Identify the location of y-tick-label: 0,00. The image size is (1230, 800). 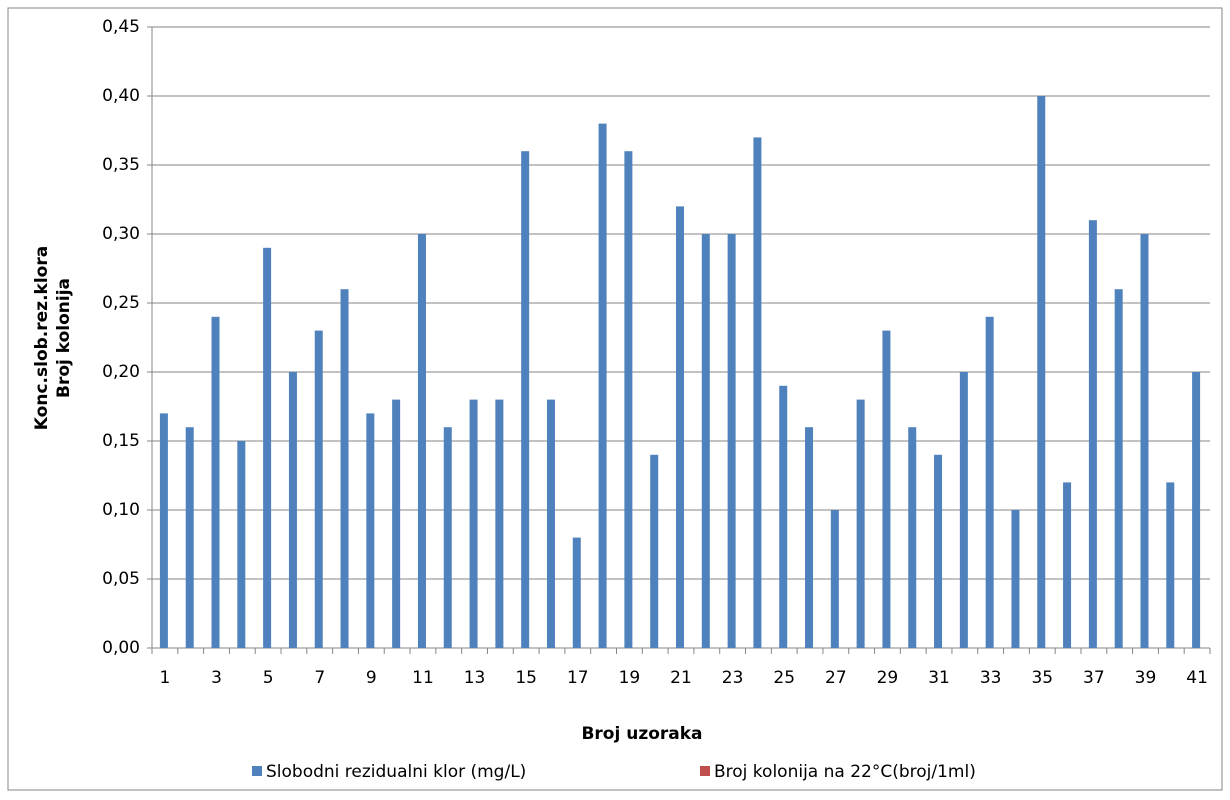
(121, 648).